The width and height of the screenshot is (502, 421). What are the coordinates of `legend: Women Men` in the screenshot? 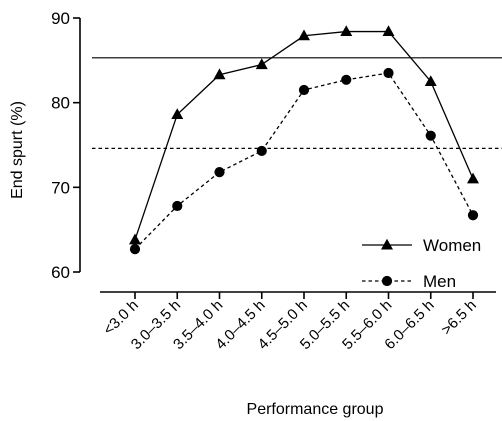 It's located at (421, 263).